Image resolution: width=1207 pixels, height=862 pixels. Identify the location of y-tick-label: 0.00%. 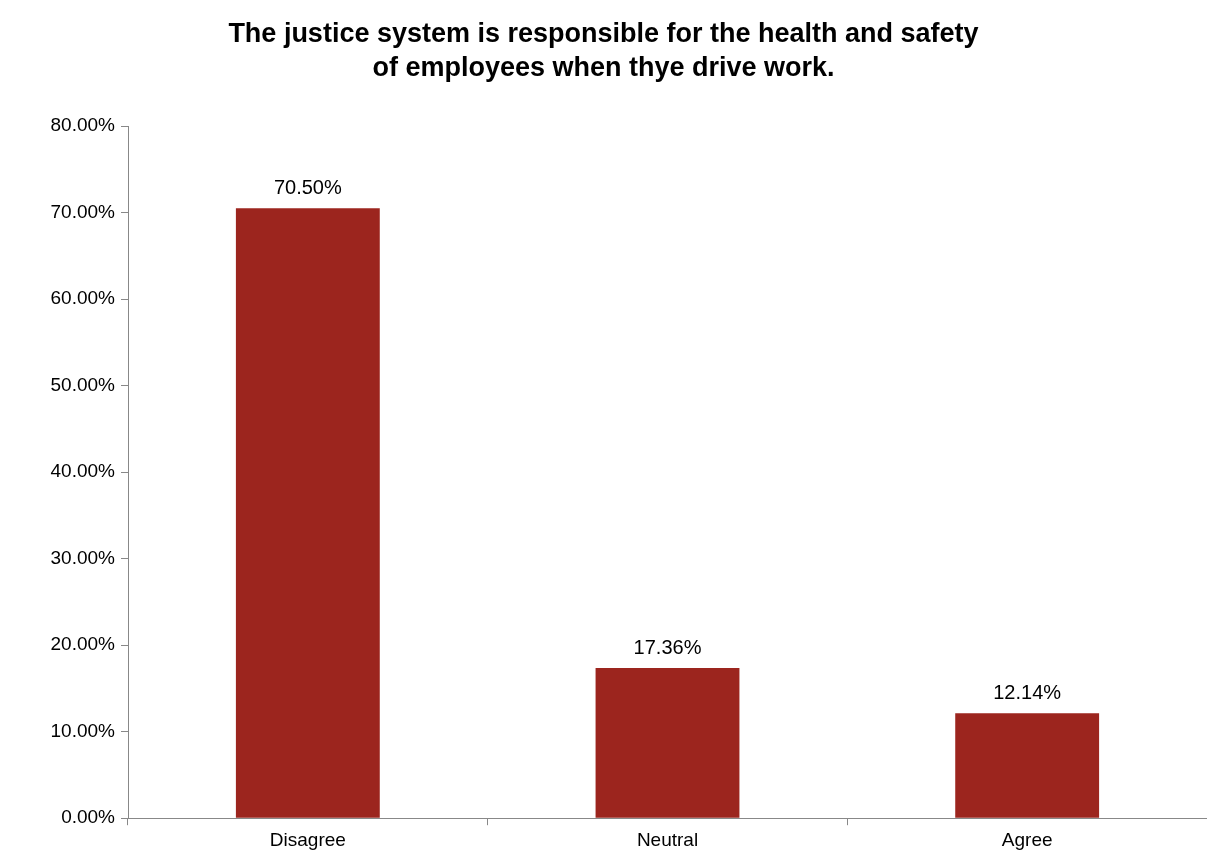
(88, 817).